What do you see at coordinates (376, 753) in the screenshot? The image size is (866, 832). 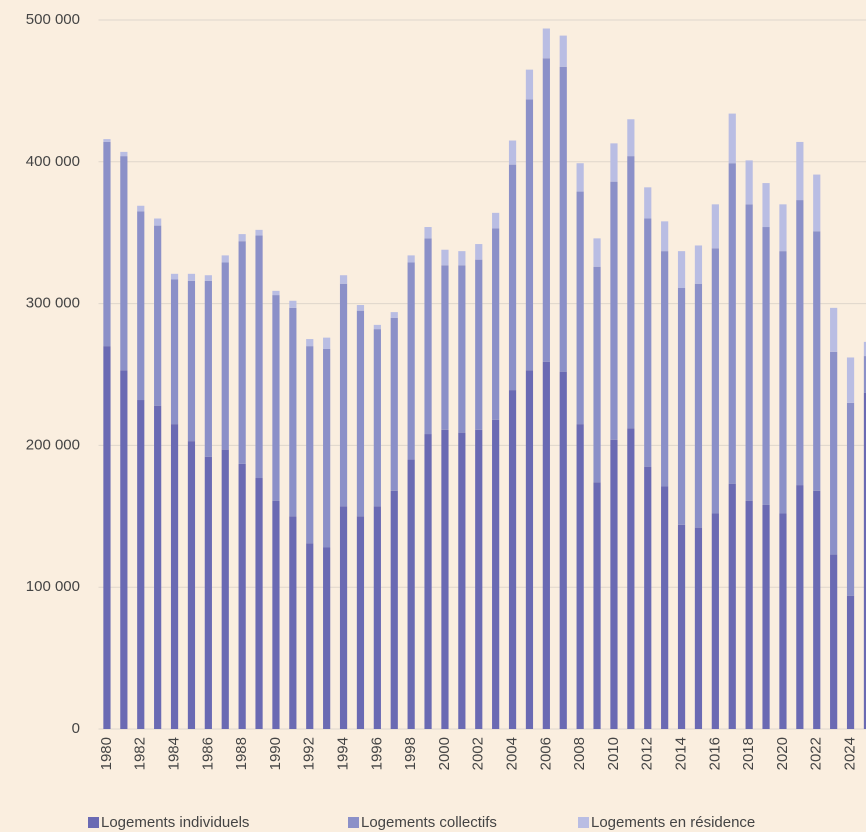 I see `x-tick-label: 1996` at bounding box center [376, 753].